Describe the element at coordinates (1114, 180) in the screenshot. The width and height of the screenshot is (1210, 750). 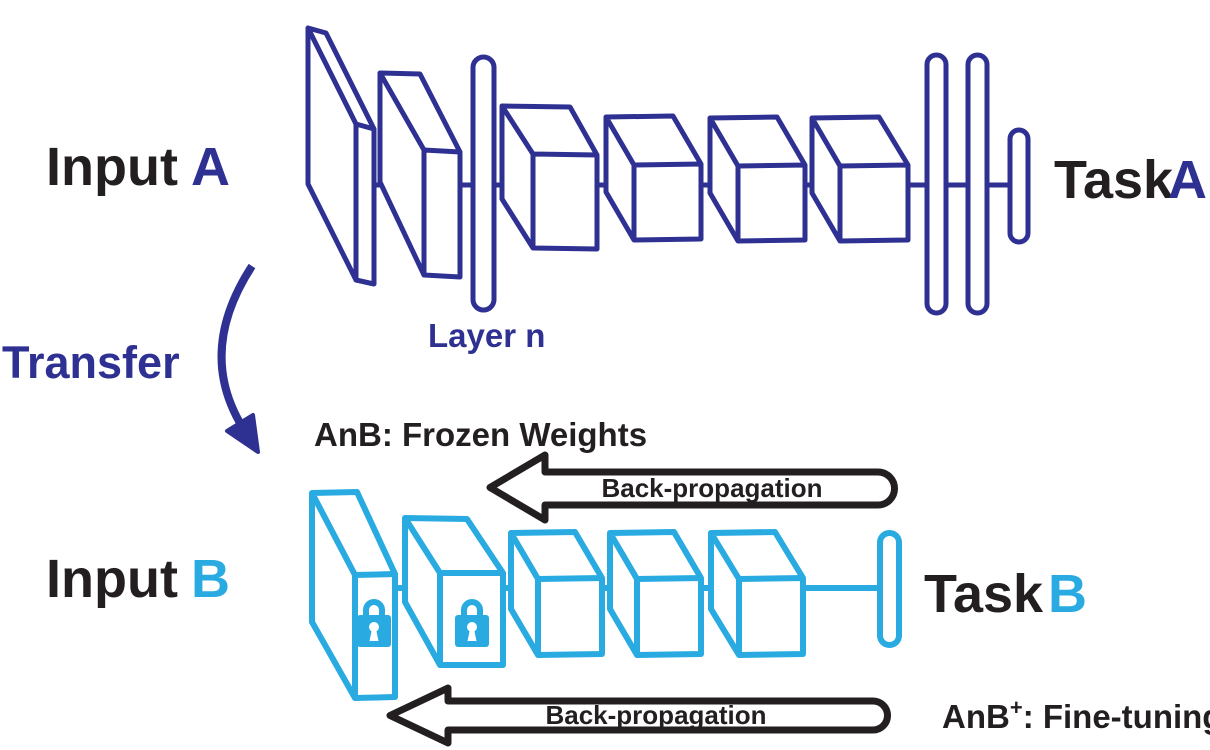
I see `task-a-label: Task` at that location.